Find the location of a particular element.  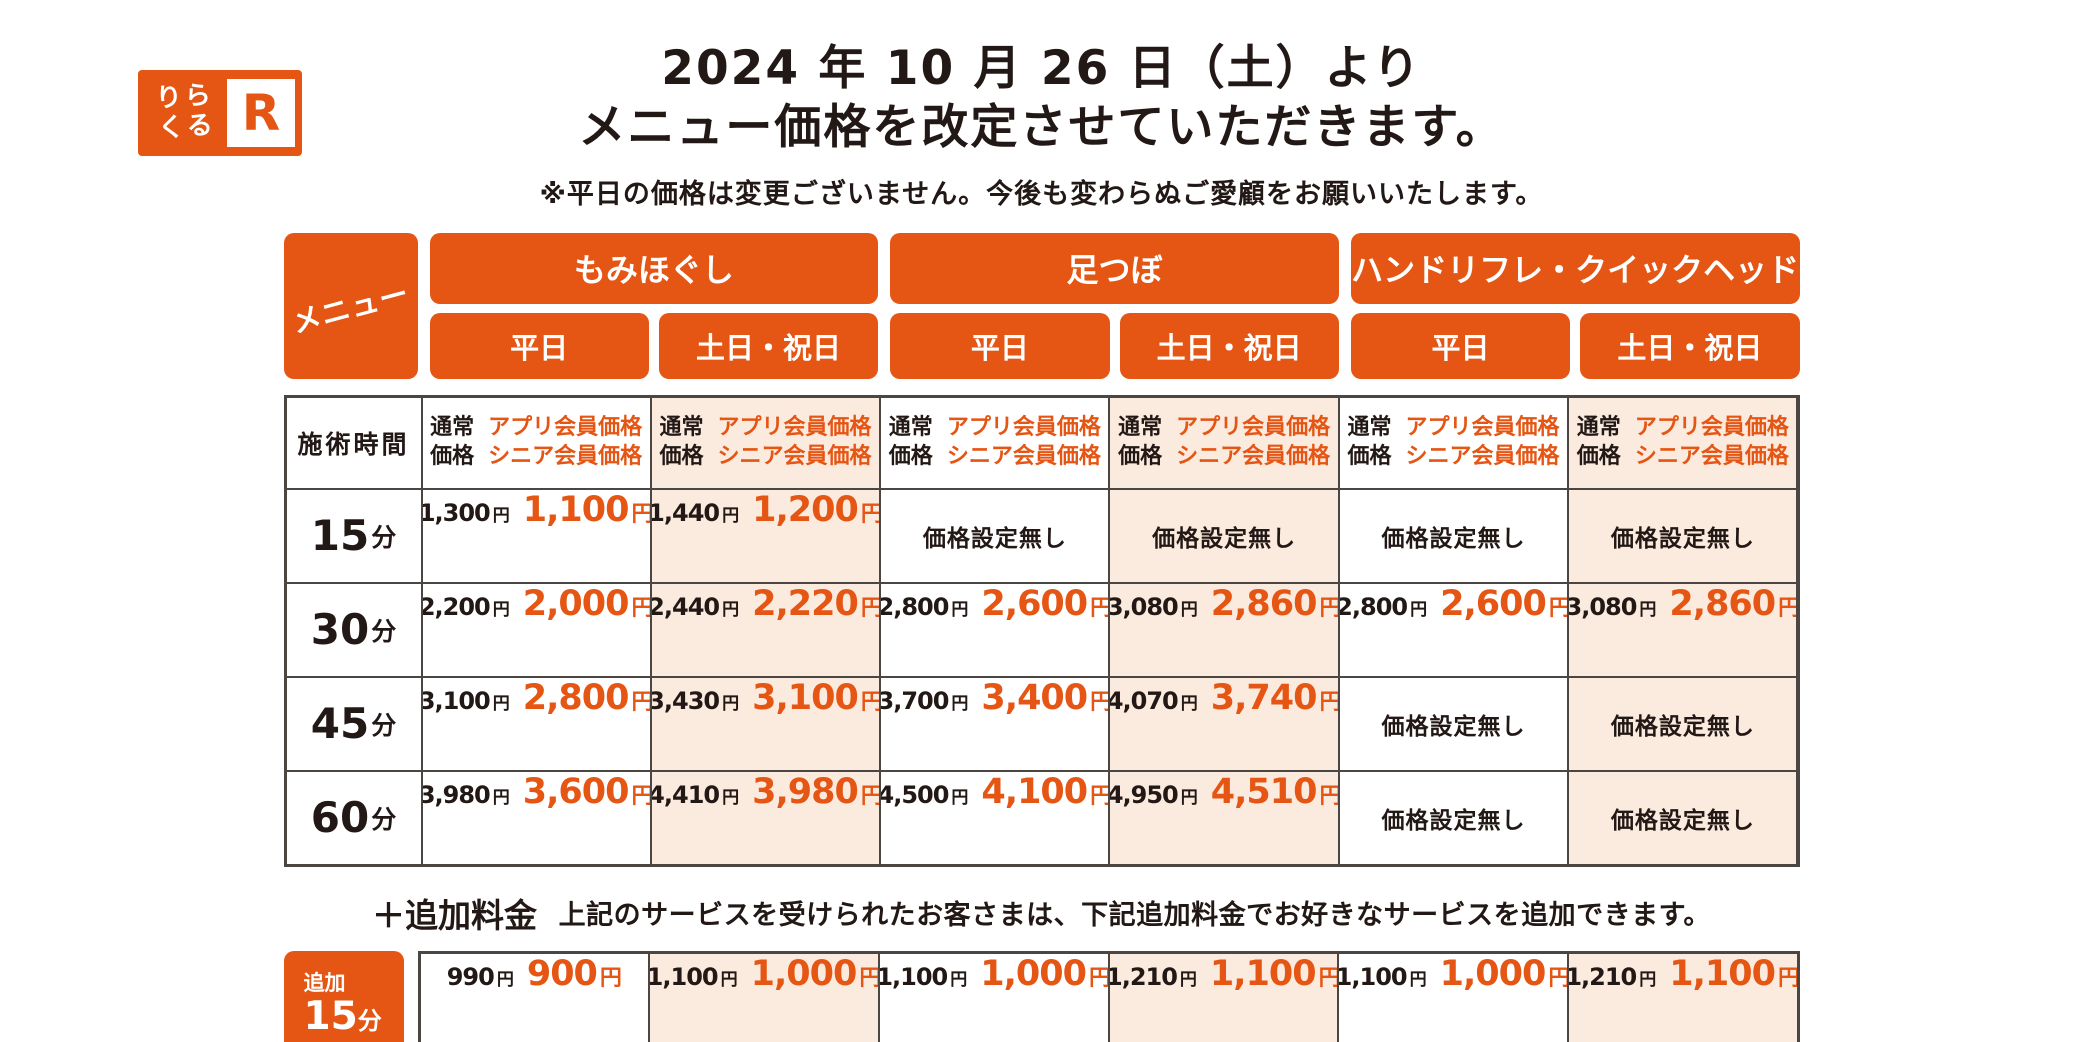

price-cell: 4,950 円 4,510 円 is located at coordinates (1224, 817).